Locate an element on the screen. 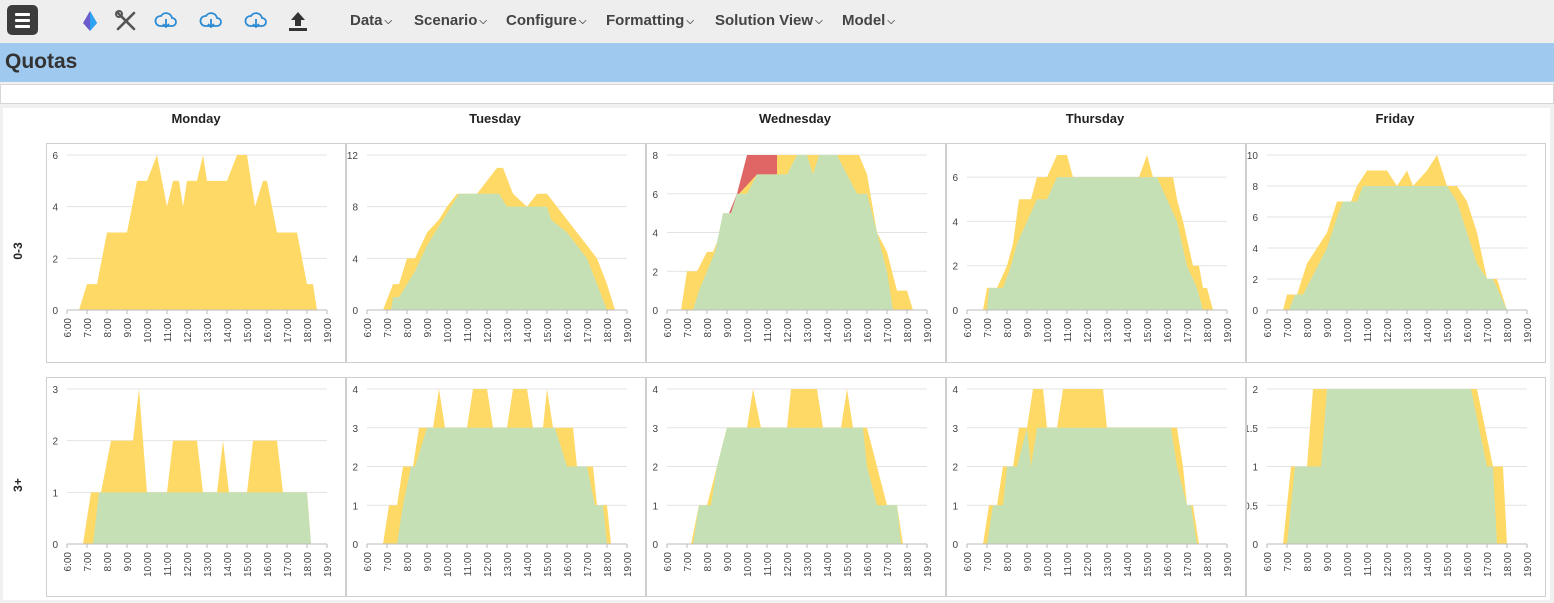 This screenshot has height=603, width=1554. menu-data: Data ⌵ is located at coordinates (371, 20).